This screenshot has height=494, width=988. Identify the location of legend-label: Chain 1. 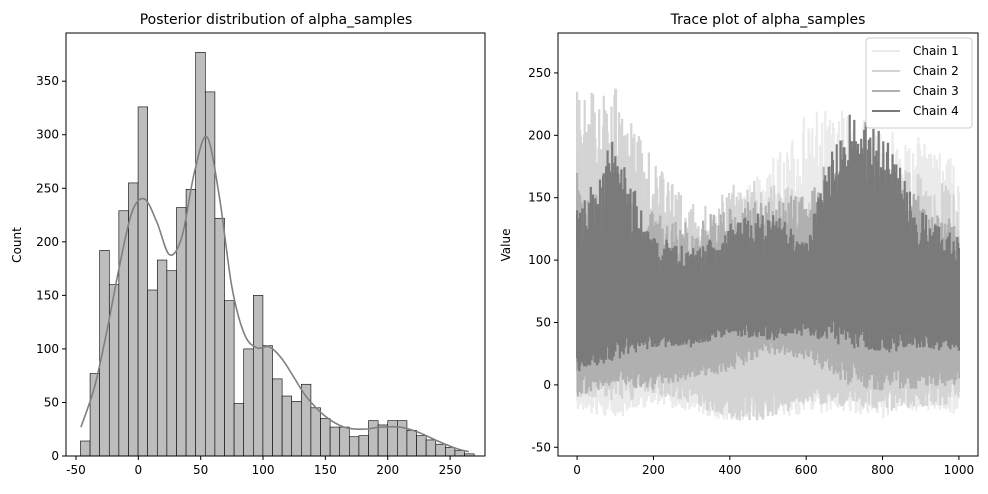
(936, 51).